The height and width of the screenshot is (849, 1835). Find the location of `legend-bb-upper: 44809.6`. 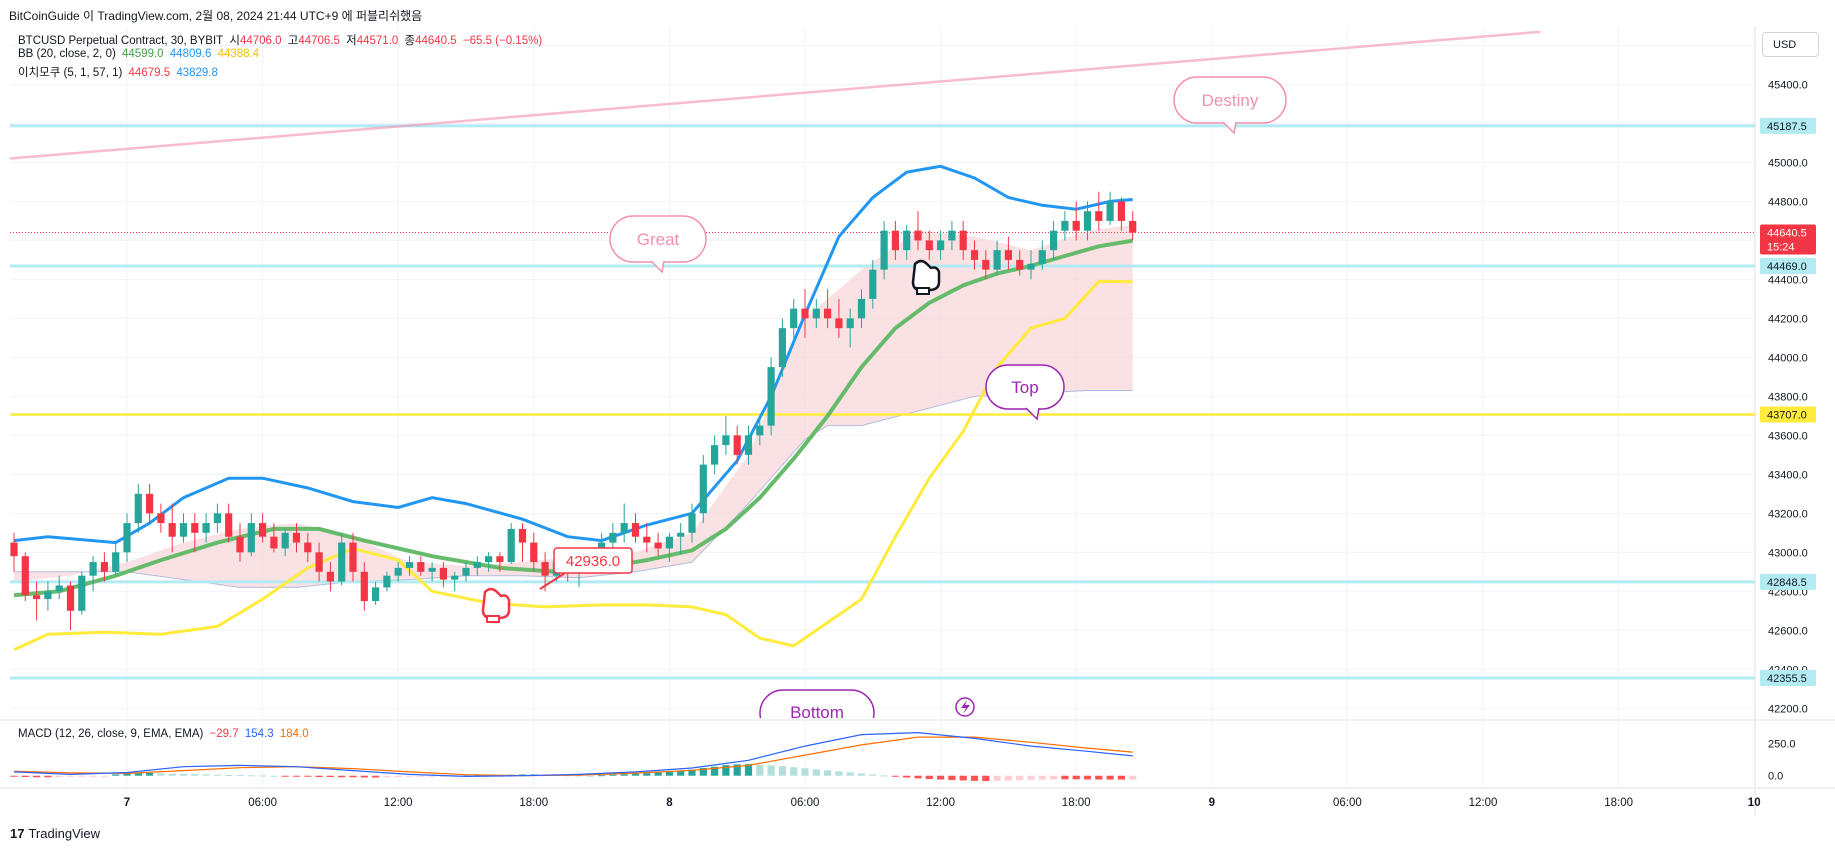

legend-bb-upper: 44809.6 is located at coordinates (190, 54).